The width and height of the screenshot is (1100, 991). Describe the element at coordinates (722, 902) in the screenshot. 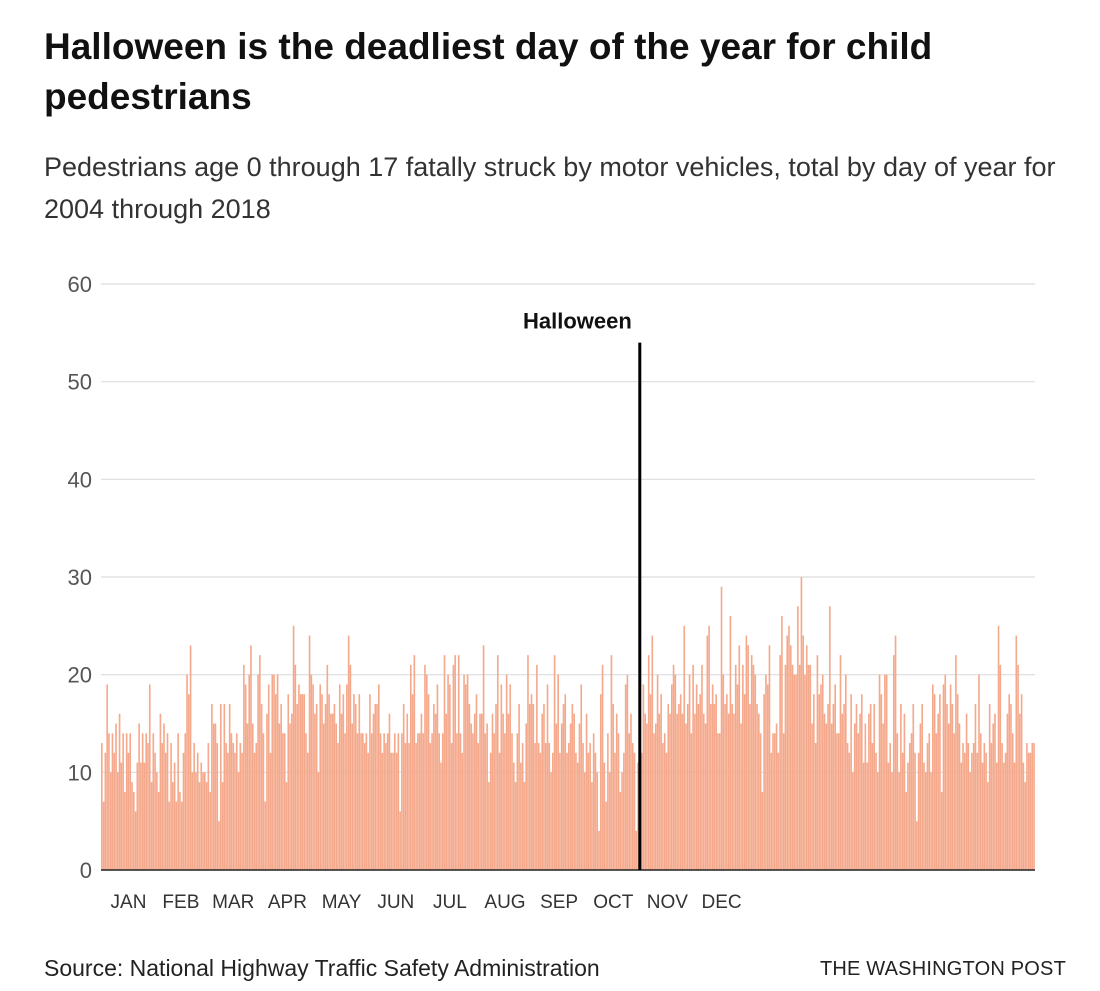

I see `month-label-dec: DEC` at that location.